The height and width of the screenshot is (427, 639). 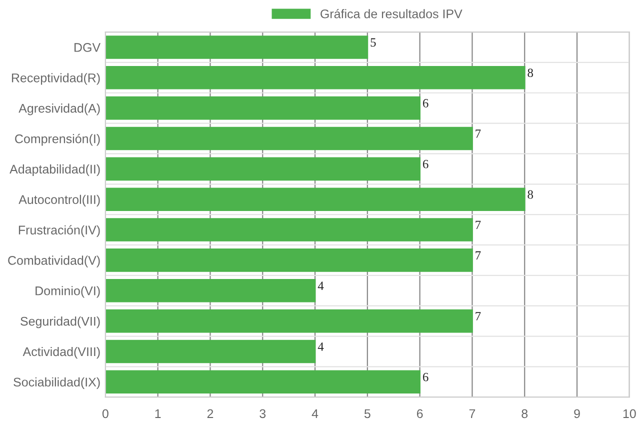 What do you see at coordinates (105, 413) in the screenshot?
I see `x-tick-label: 0` at bounding box center [105, 413].